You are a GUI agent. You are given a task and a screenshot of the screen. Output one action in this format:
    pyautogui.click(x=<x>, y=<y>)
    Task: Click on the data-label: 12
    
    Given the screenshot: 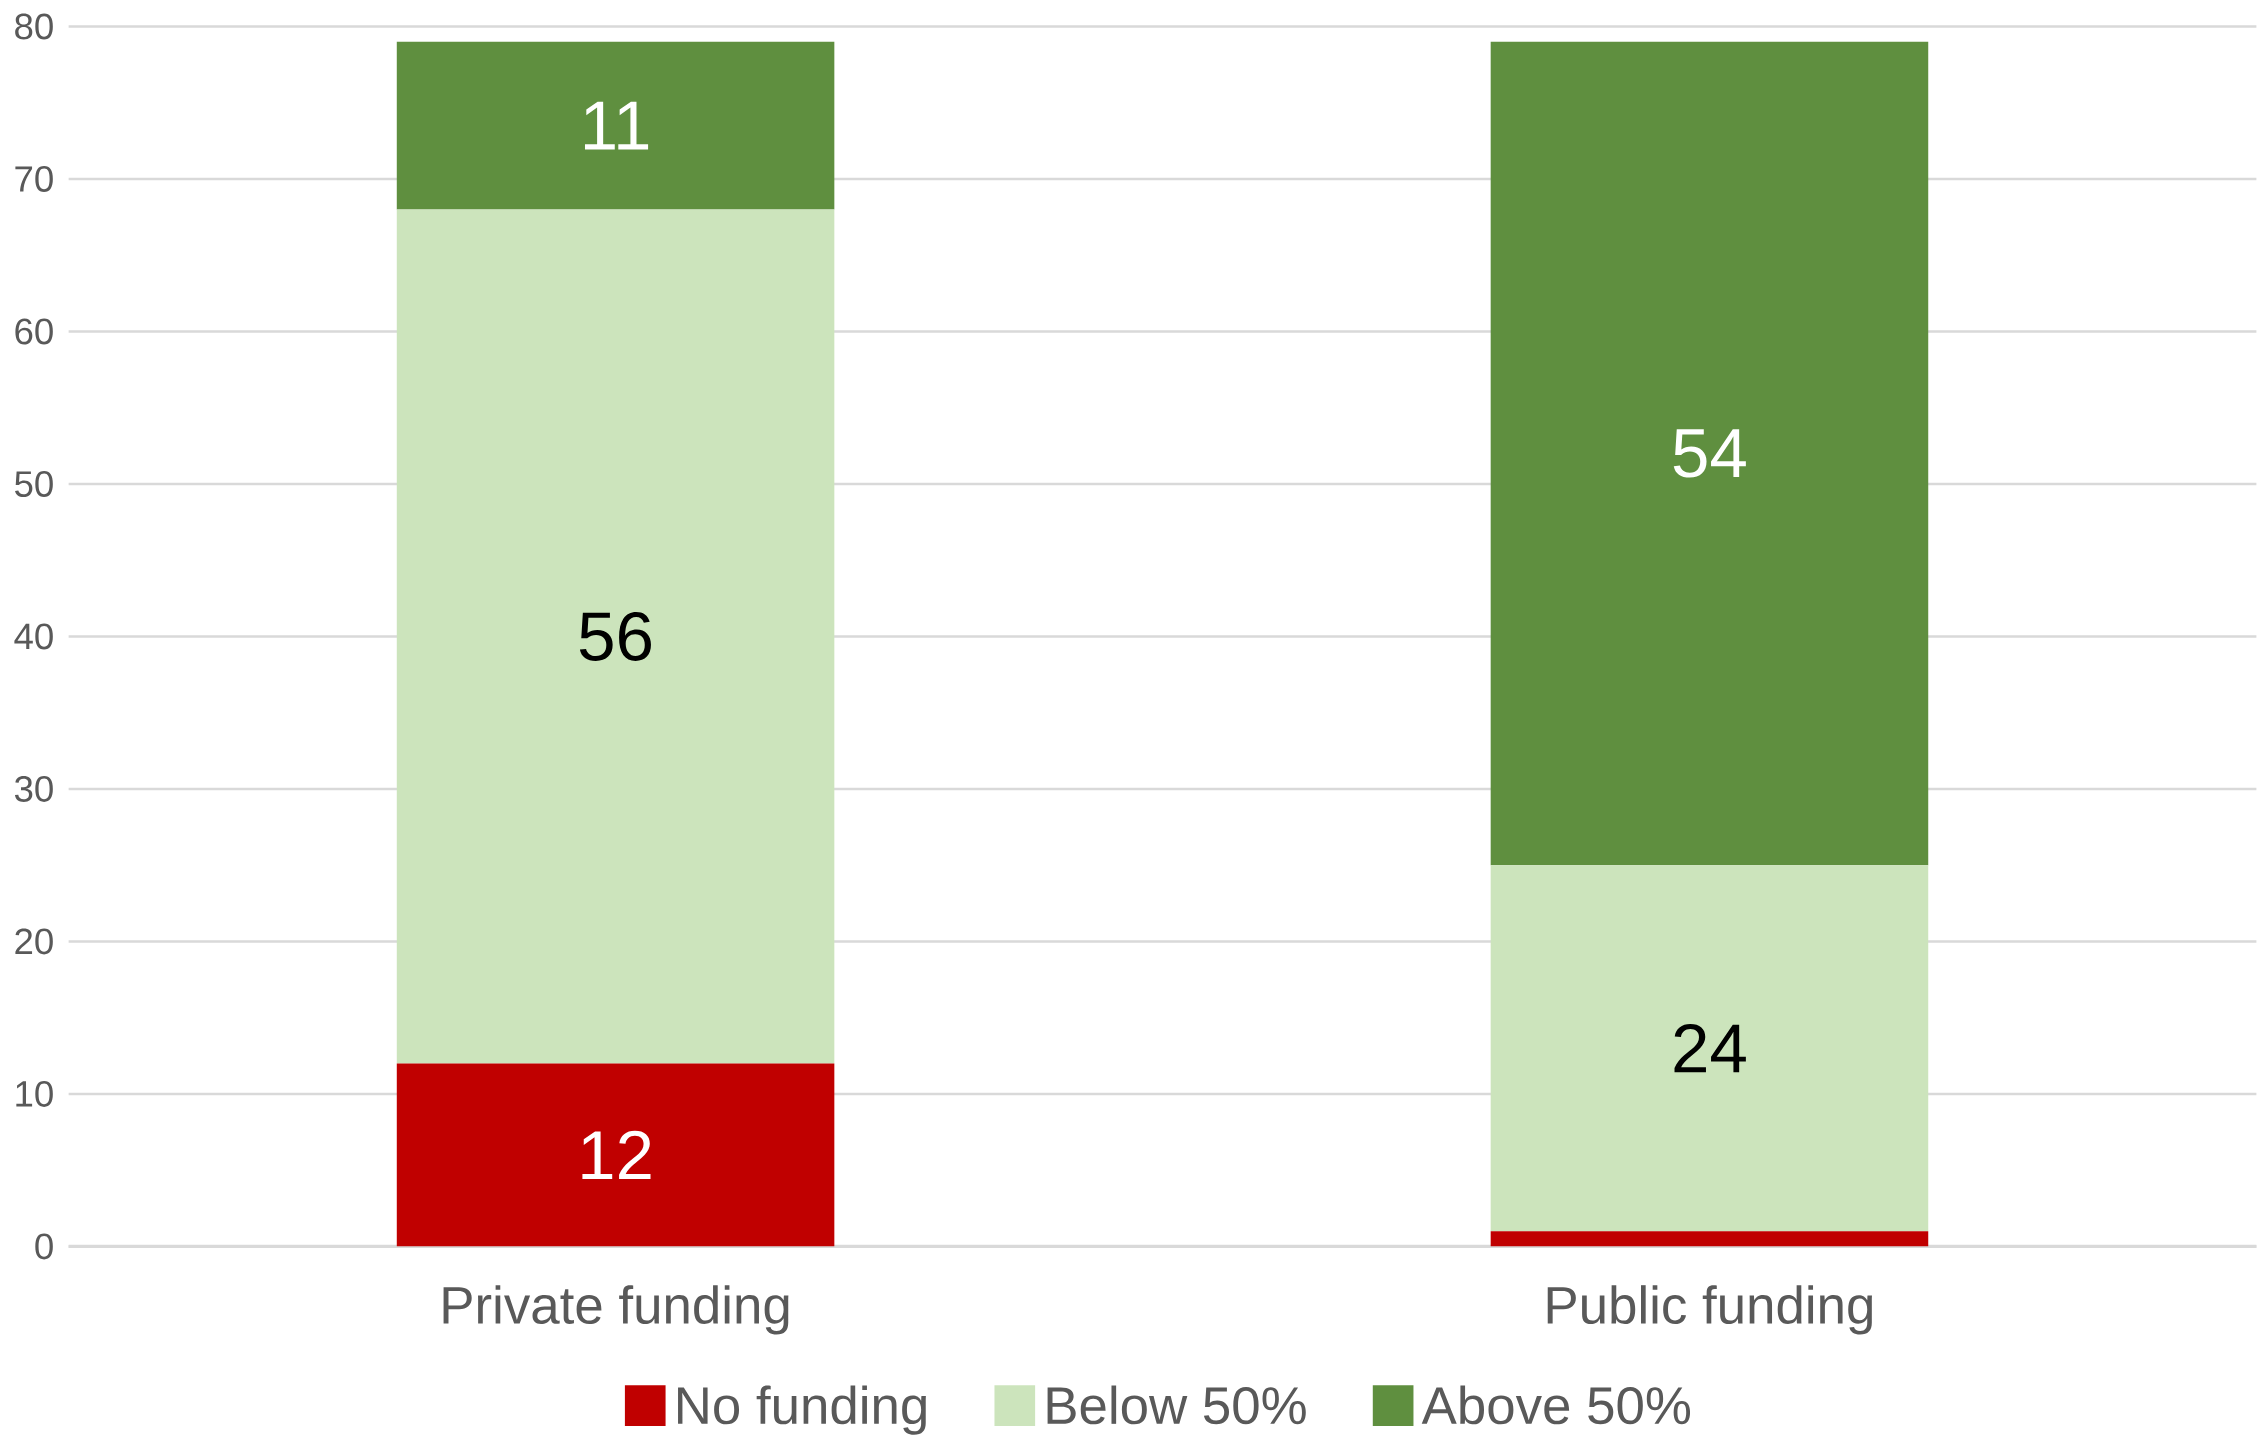 What is the action you would take?
    pyautogui.click(x=616, y=1154)
    